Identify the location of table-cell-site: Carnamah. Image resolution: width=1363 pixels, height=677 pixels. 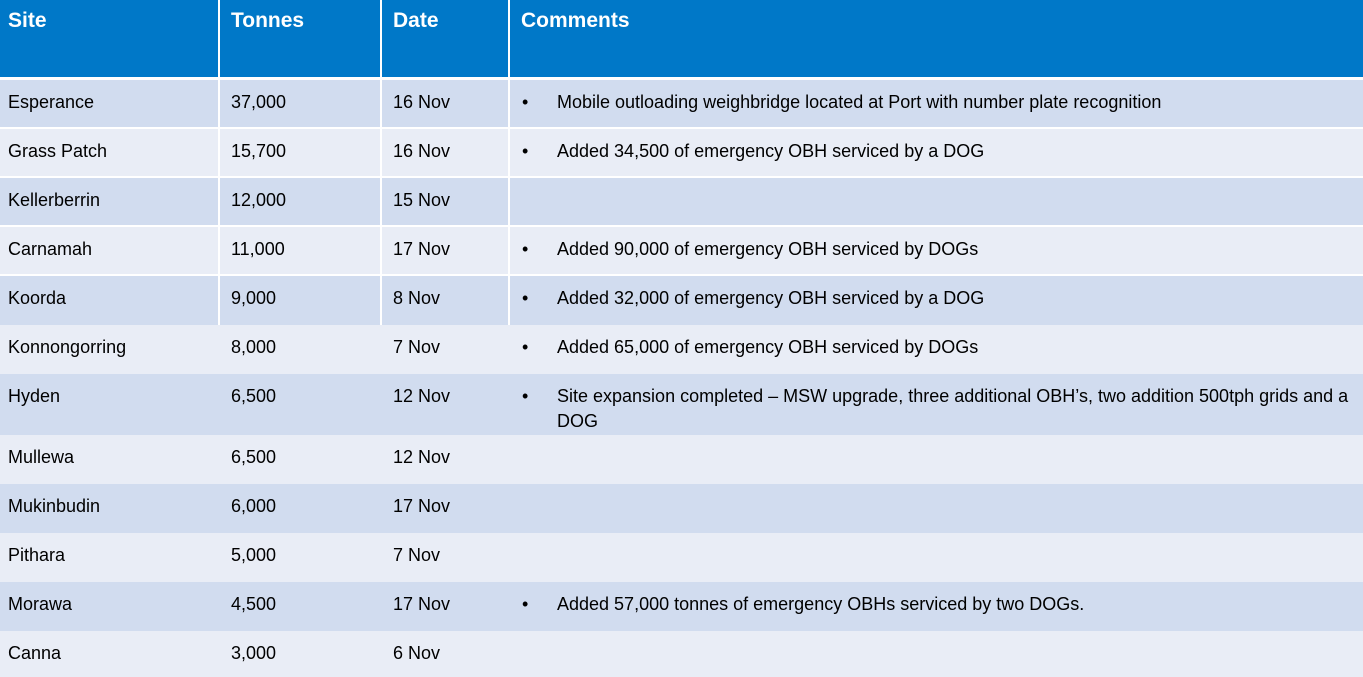
(110, 251).